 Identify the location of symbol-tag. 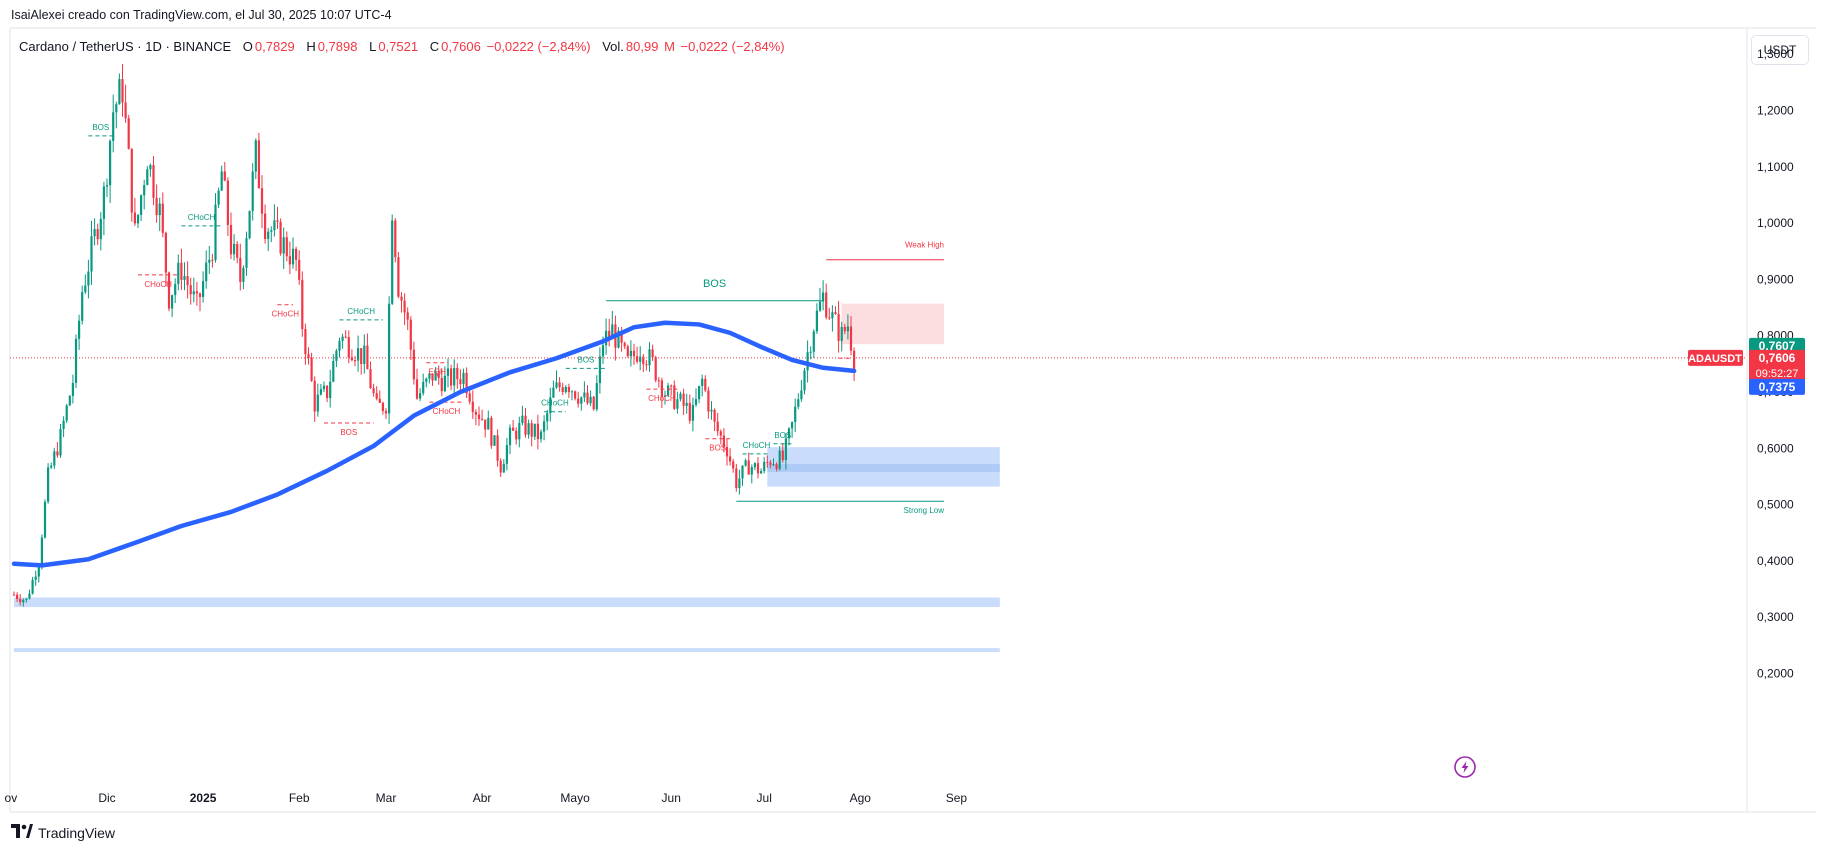
(1715, 357).